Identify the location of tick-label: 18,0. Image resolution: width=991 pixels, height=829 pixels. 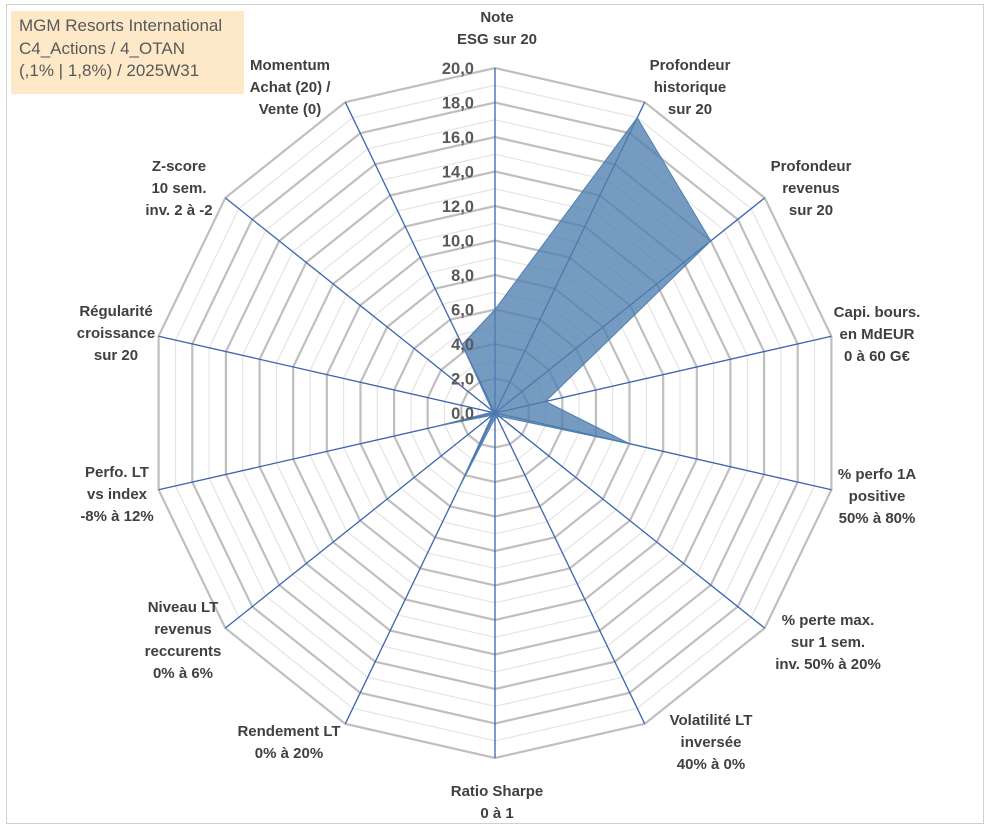
(458, 104).